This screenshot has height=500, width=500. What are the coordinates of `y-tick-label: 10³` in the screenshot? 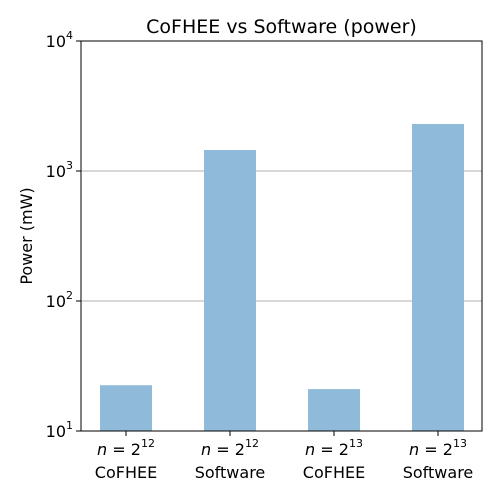 It's located at (59, 170).